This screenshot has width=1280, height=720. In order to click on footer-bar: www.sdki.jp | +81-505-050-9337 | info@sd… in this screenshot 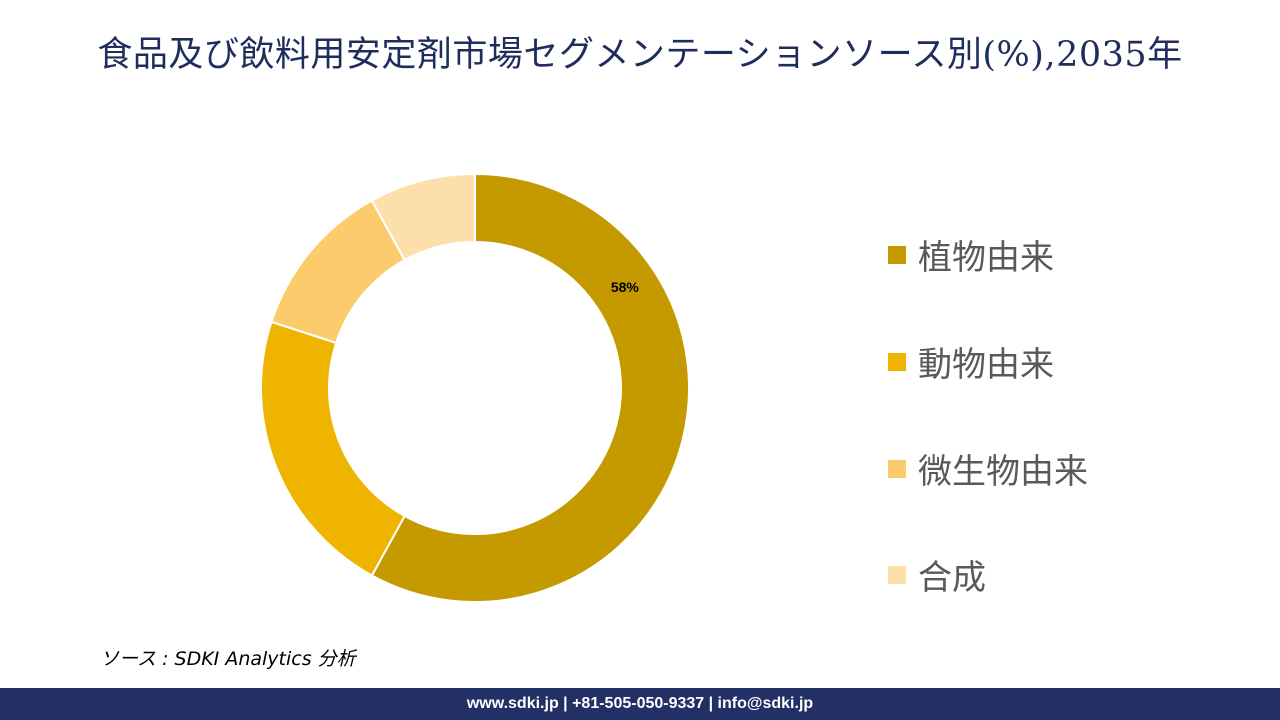, I will do `click(640, 704)`.